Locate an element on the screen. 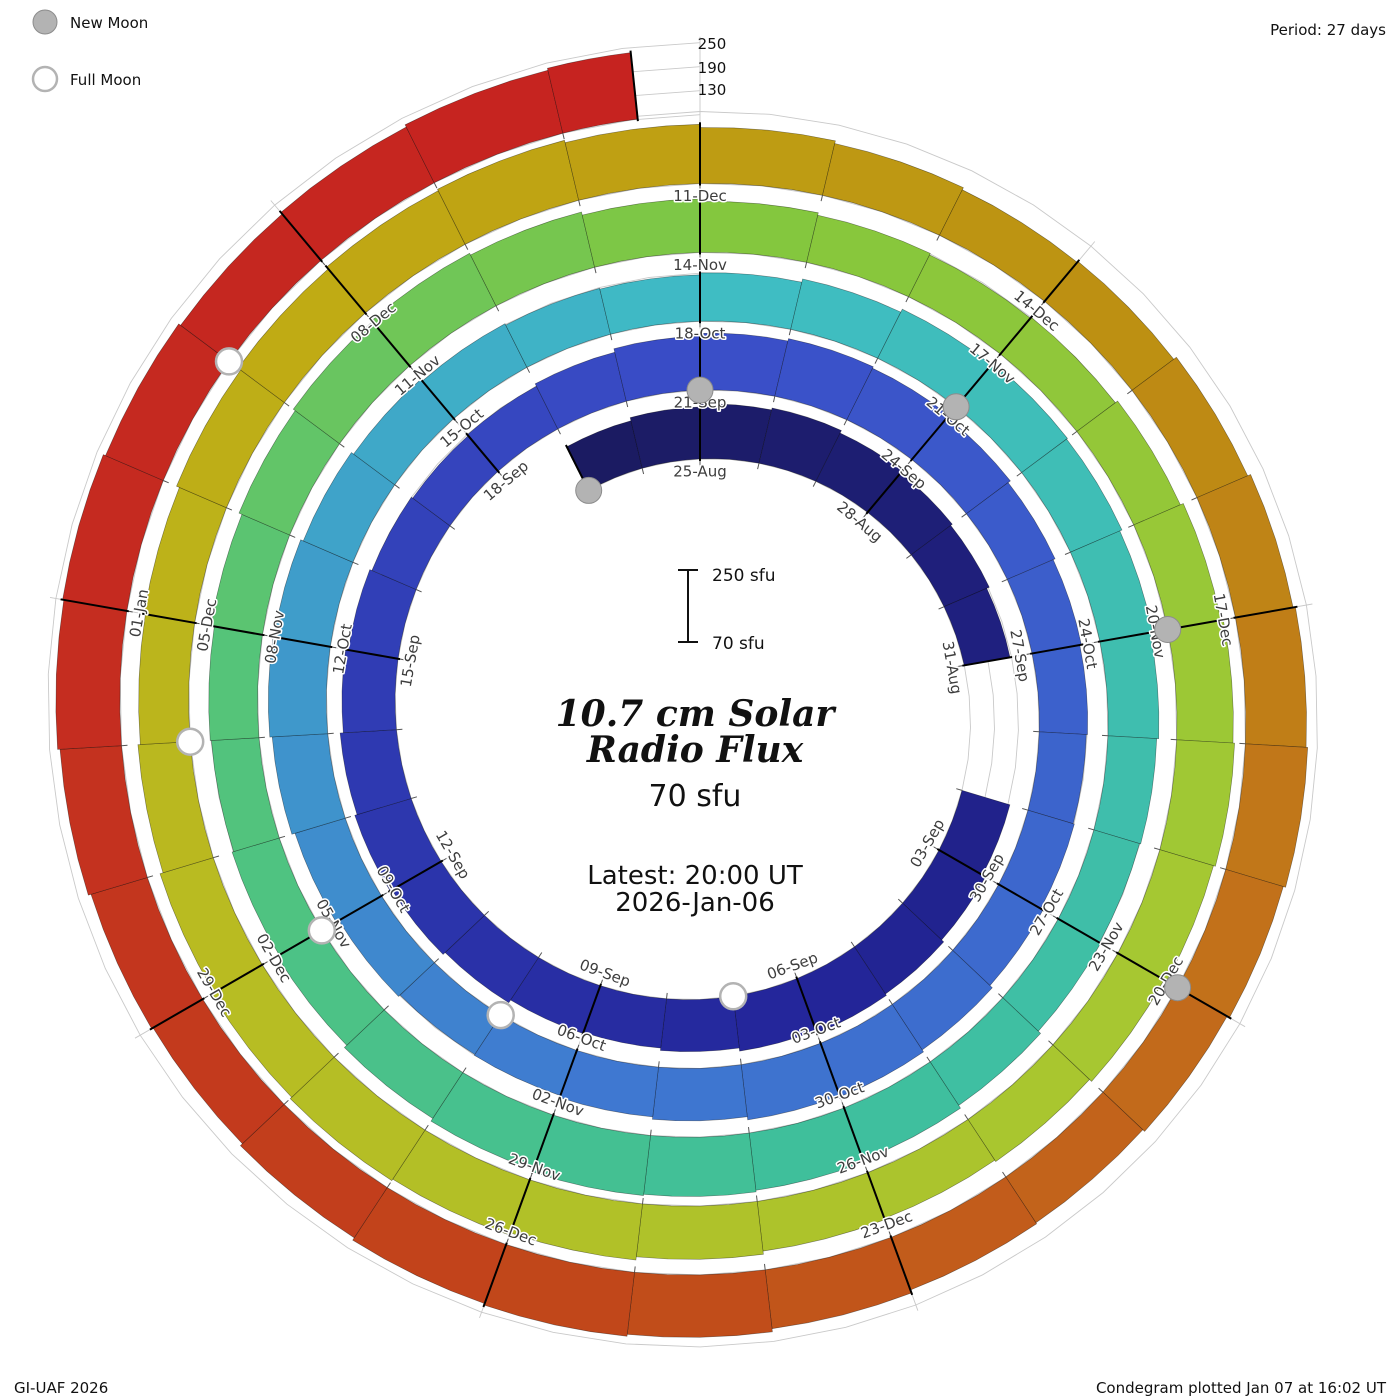 This screenshot has height=1400, width=1400. scale-bar-top-label: 250 sfu is located at coordinates (743, 576).